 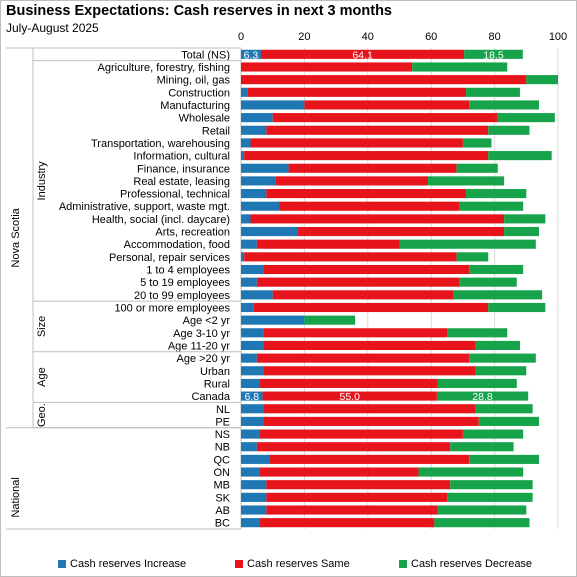 I want to click on bar-mb-increase, so click(x=254, y=485).